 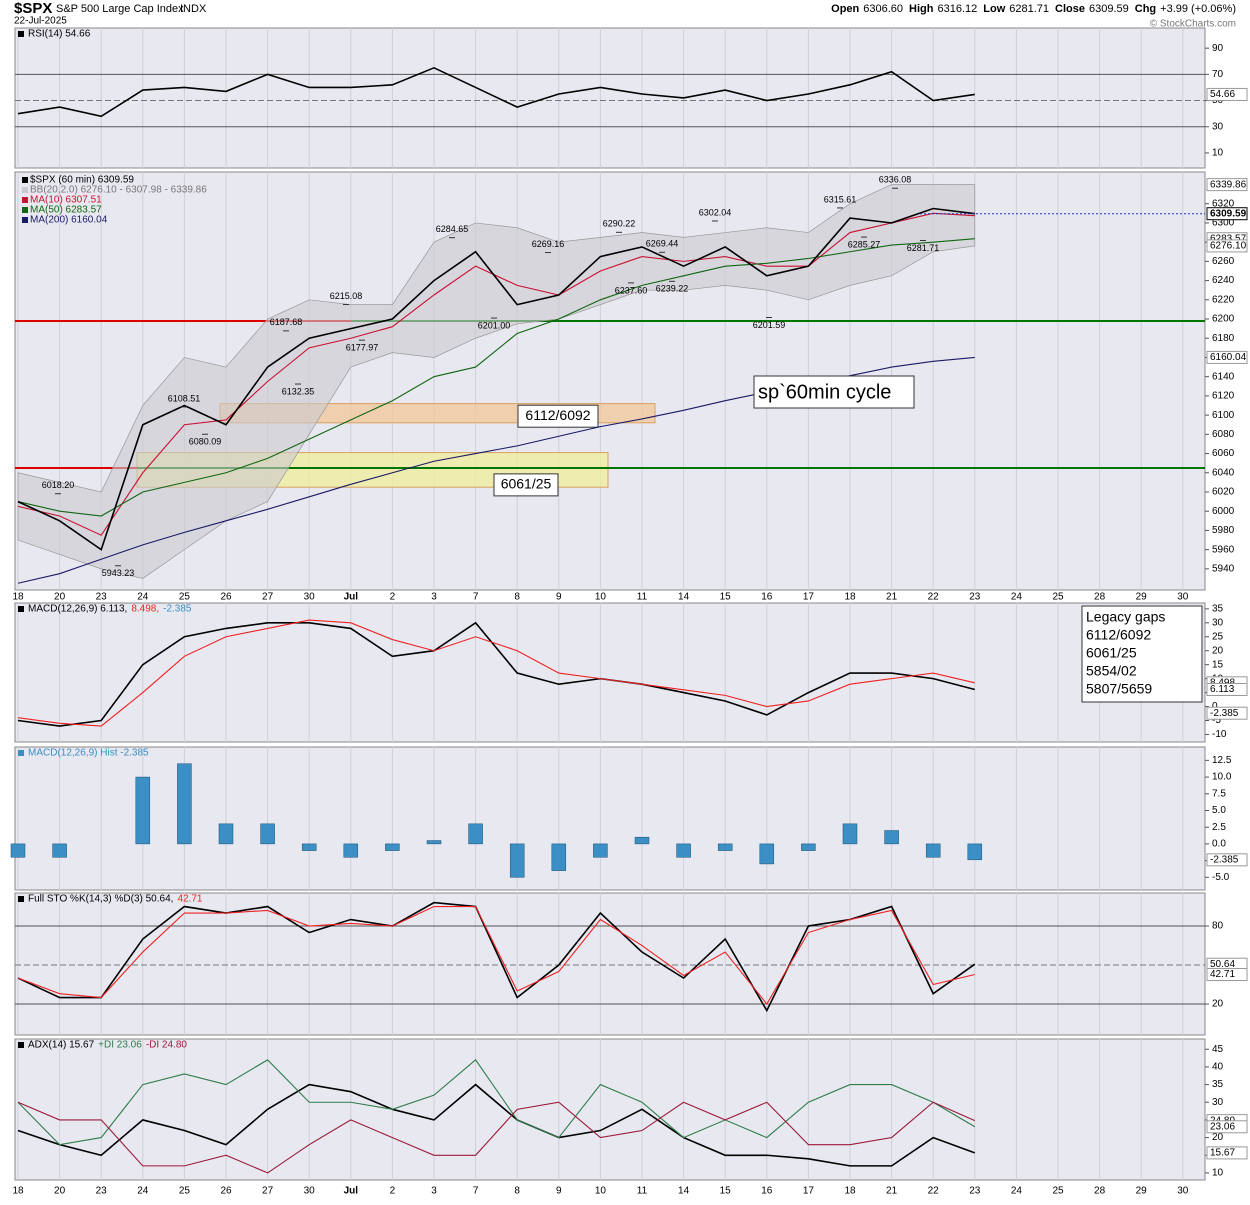 I want to click on x-tick-label: 7, so click(x=476, y=1191).